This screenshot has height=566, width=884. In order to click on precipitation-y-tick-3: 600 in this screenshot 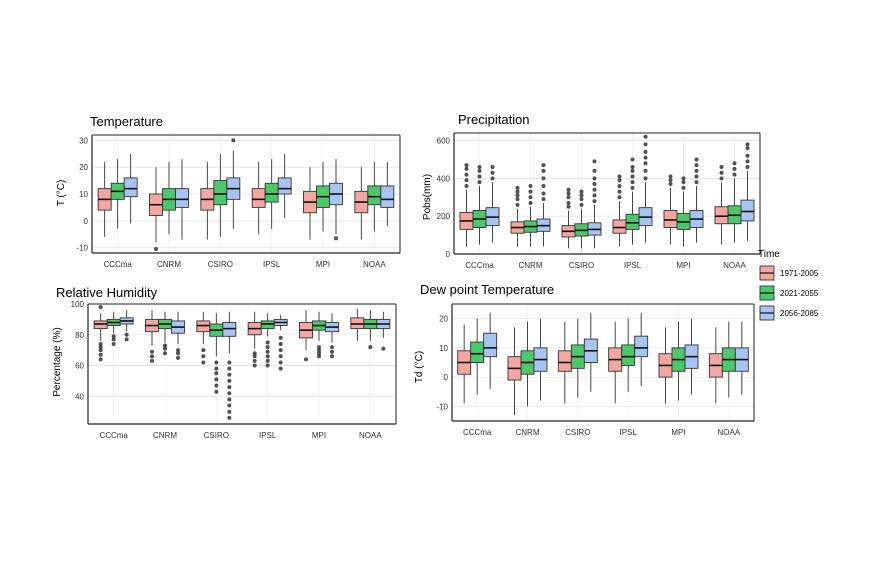, I will do `click(444, 141)`.